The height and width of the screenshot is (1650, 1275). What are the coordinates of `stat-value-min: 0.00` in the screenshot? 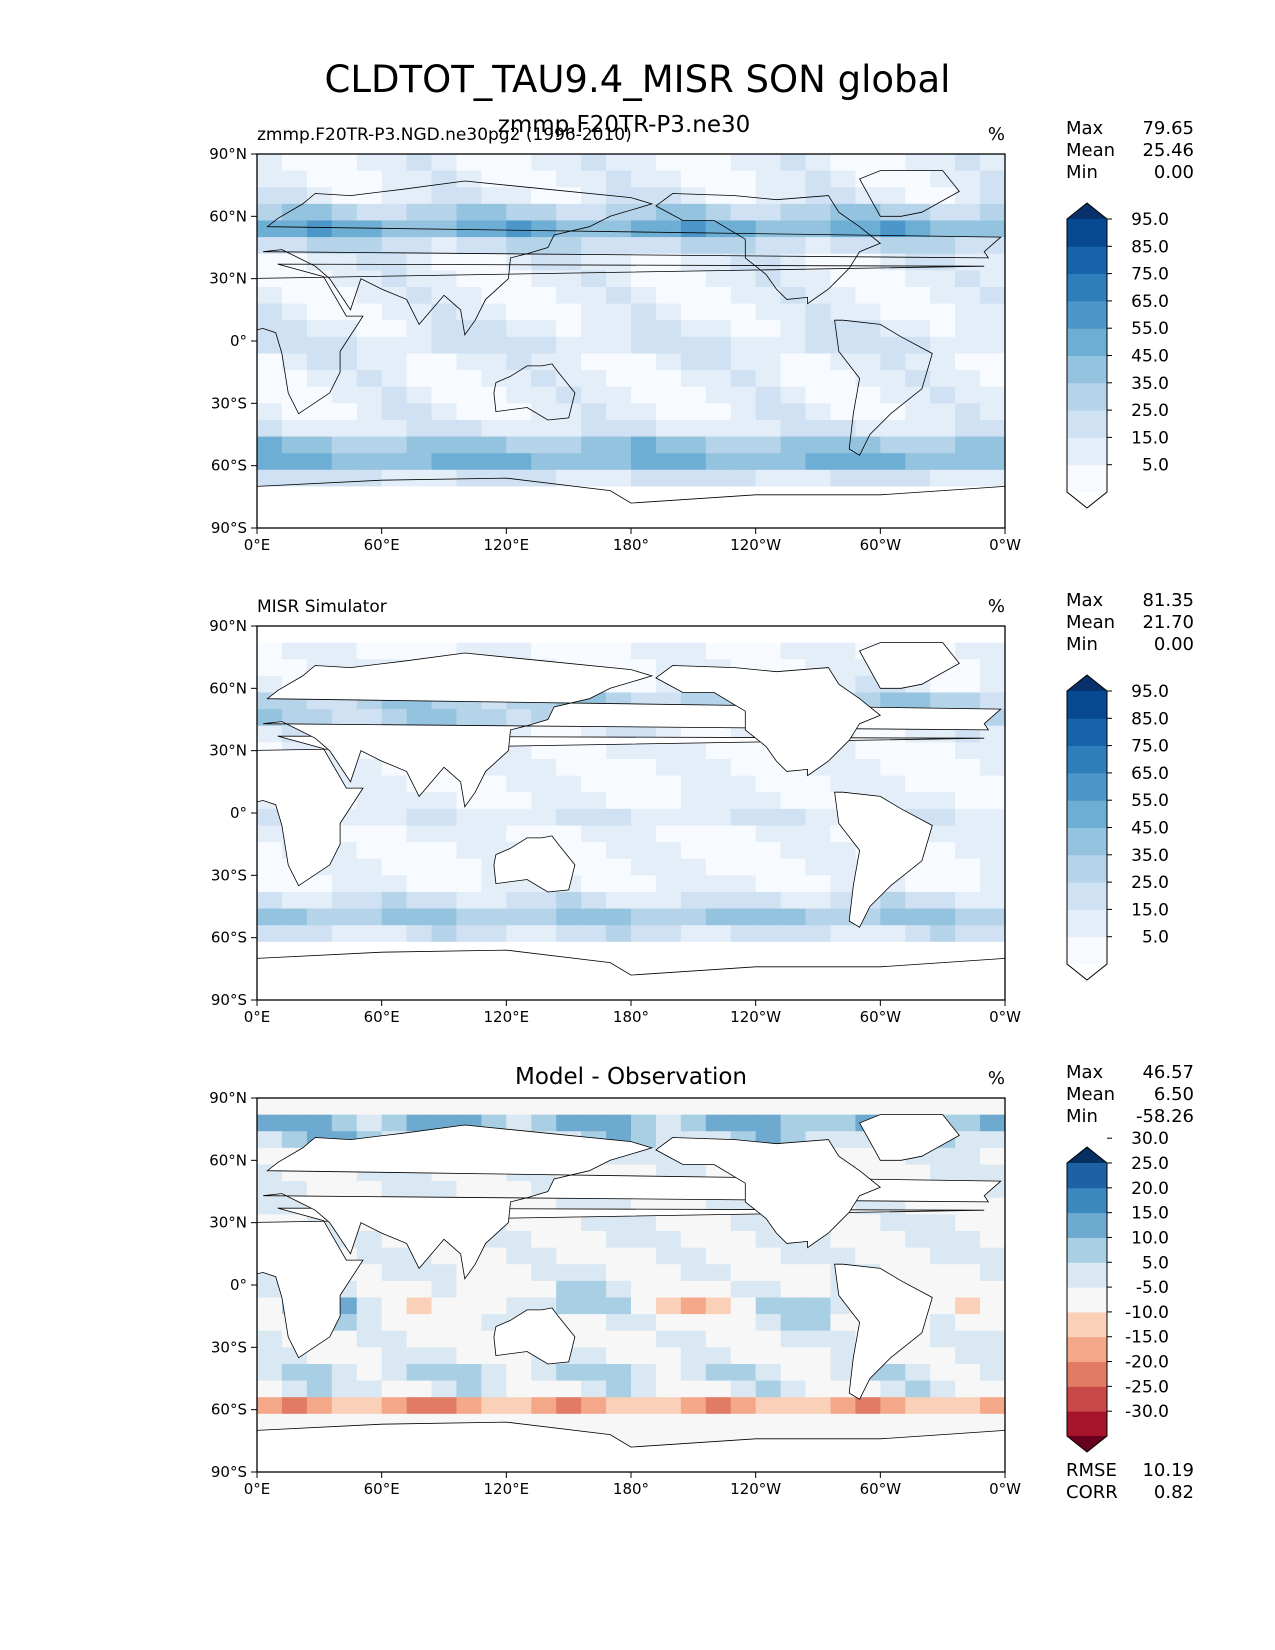 It's located at (1174, 172).